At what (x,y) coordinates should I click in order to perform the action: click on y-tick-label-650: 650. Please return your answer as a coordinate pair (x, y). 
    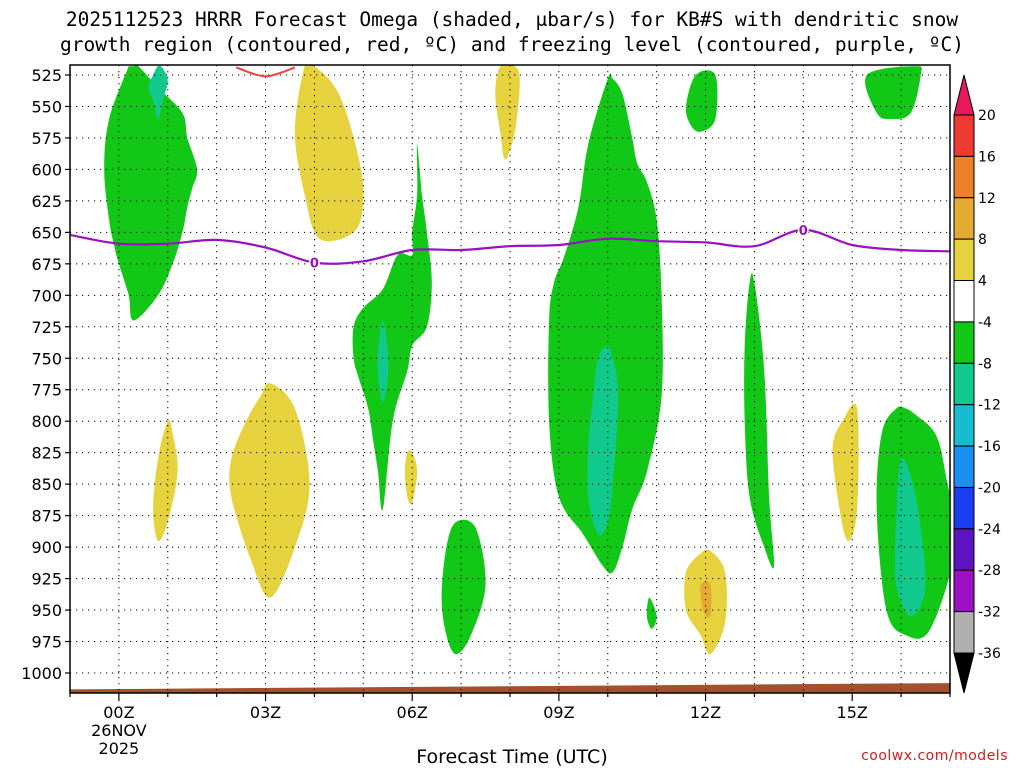
    Looking at the image, I should click on (46, 232).